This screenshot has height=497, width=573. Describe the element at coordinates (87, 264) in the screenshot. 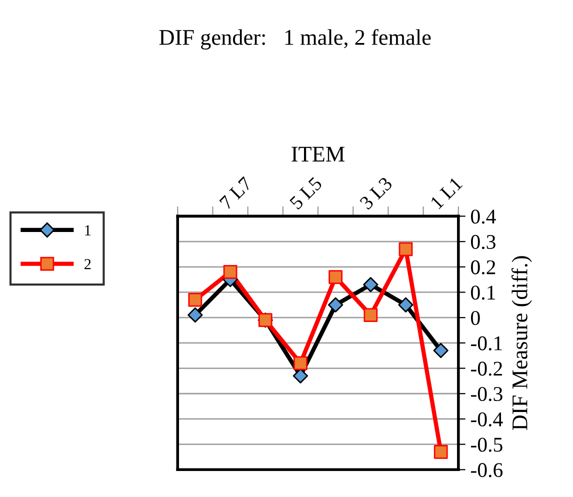

I see `legend-label: 2` at that location.